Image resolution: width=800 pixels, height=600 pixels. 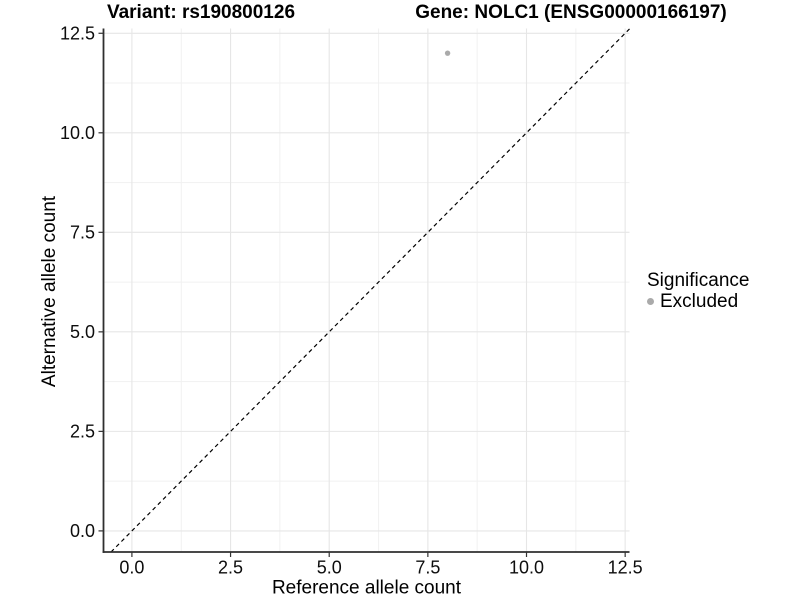 I want to click on plot-title-gene: Gene: NOLC1 (ENSG00000166197), so click(x=571, y=12).